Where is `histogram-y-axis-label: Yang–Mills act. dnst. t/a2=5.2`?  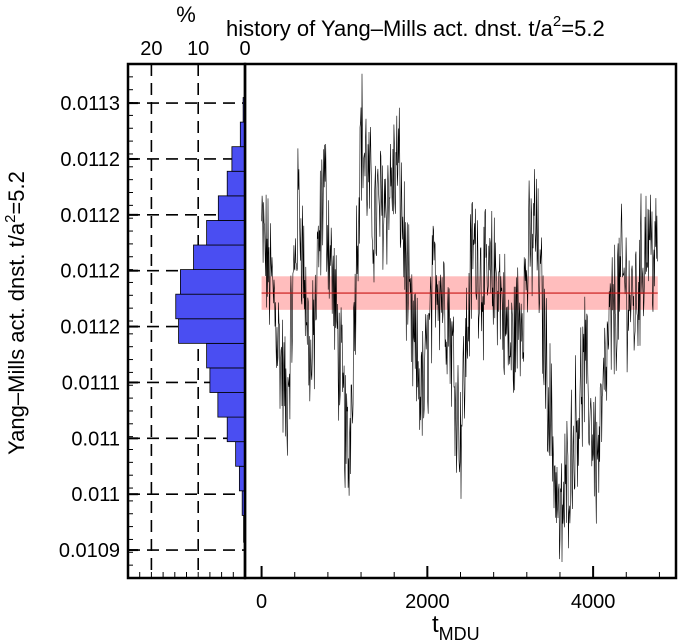
histogram-y-axis-label: Yang–Mills act. dnst. t/a2=5.2 is located at coordinates (15, 313).